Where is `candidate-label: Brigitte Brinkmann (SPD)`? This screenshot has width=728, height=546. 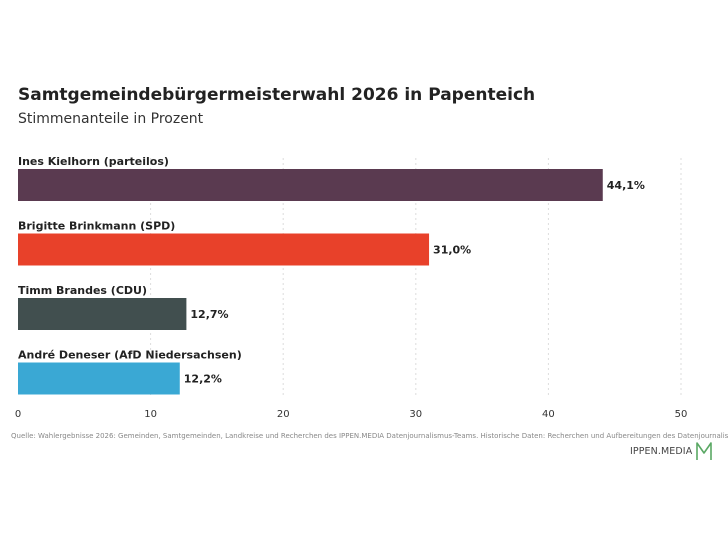
candidate-label: Brigitte Brinkmann (SPD) is located at coordinates (96, 226).